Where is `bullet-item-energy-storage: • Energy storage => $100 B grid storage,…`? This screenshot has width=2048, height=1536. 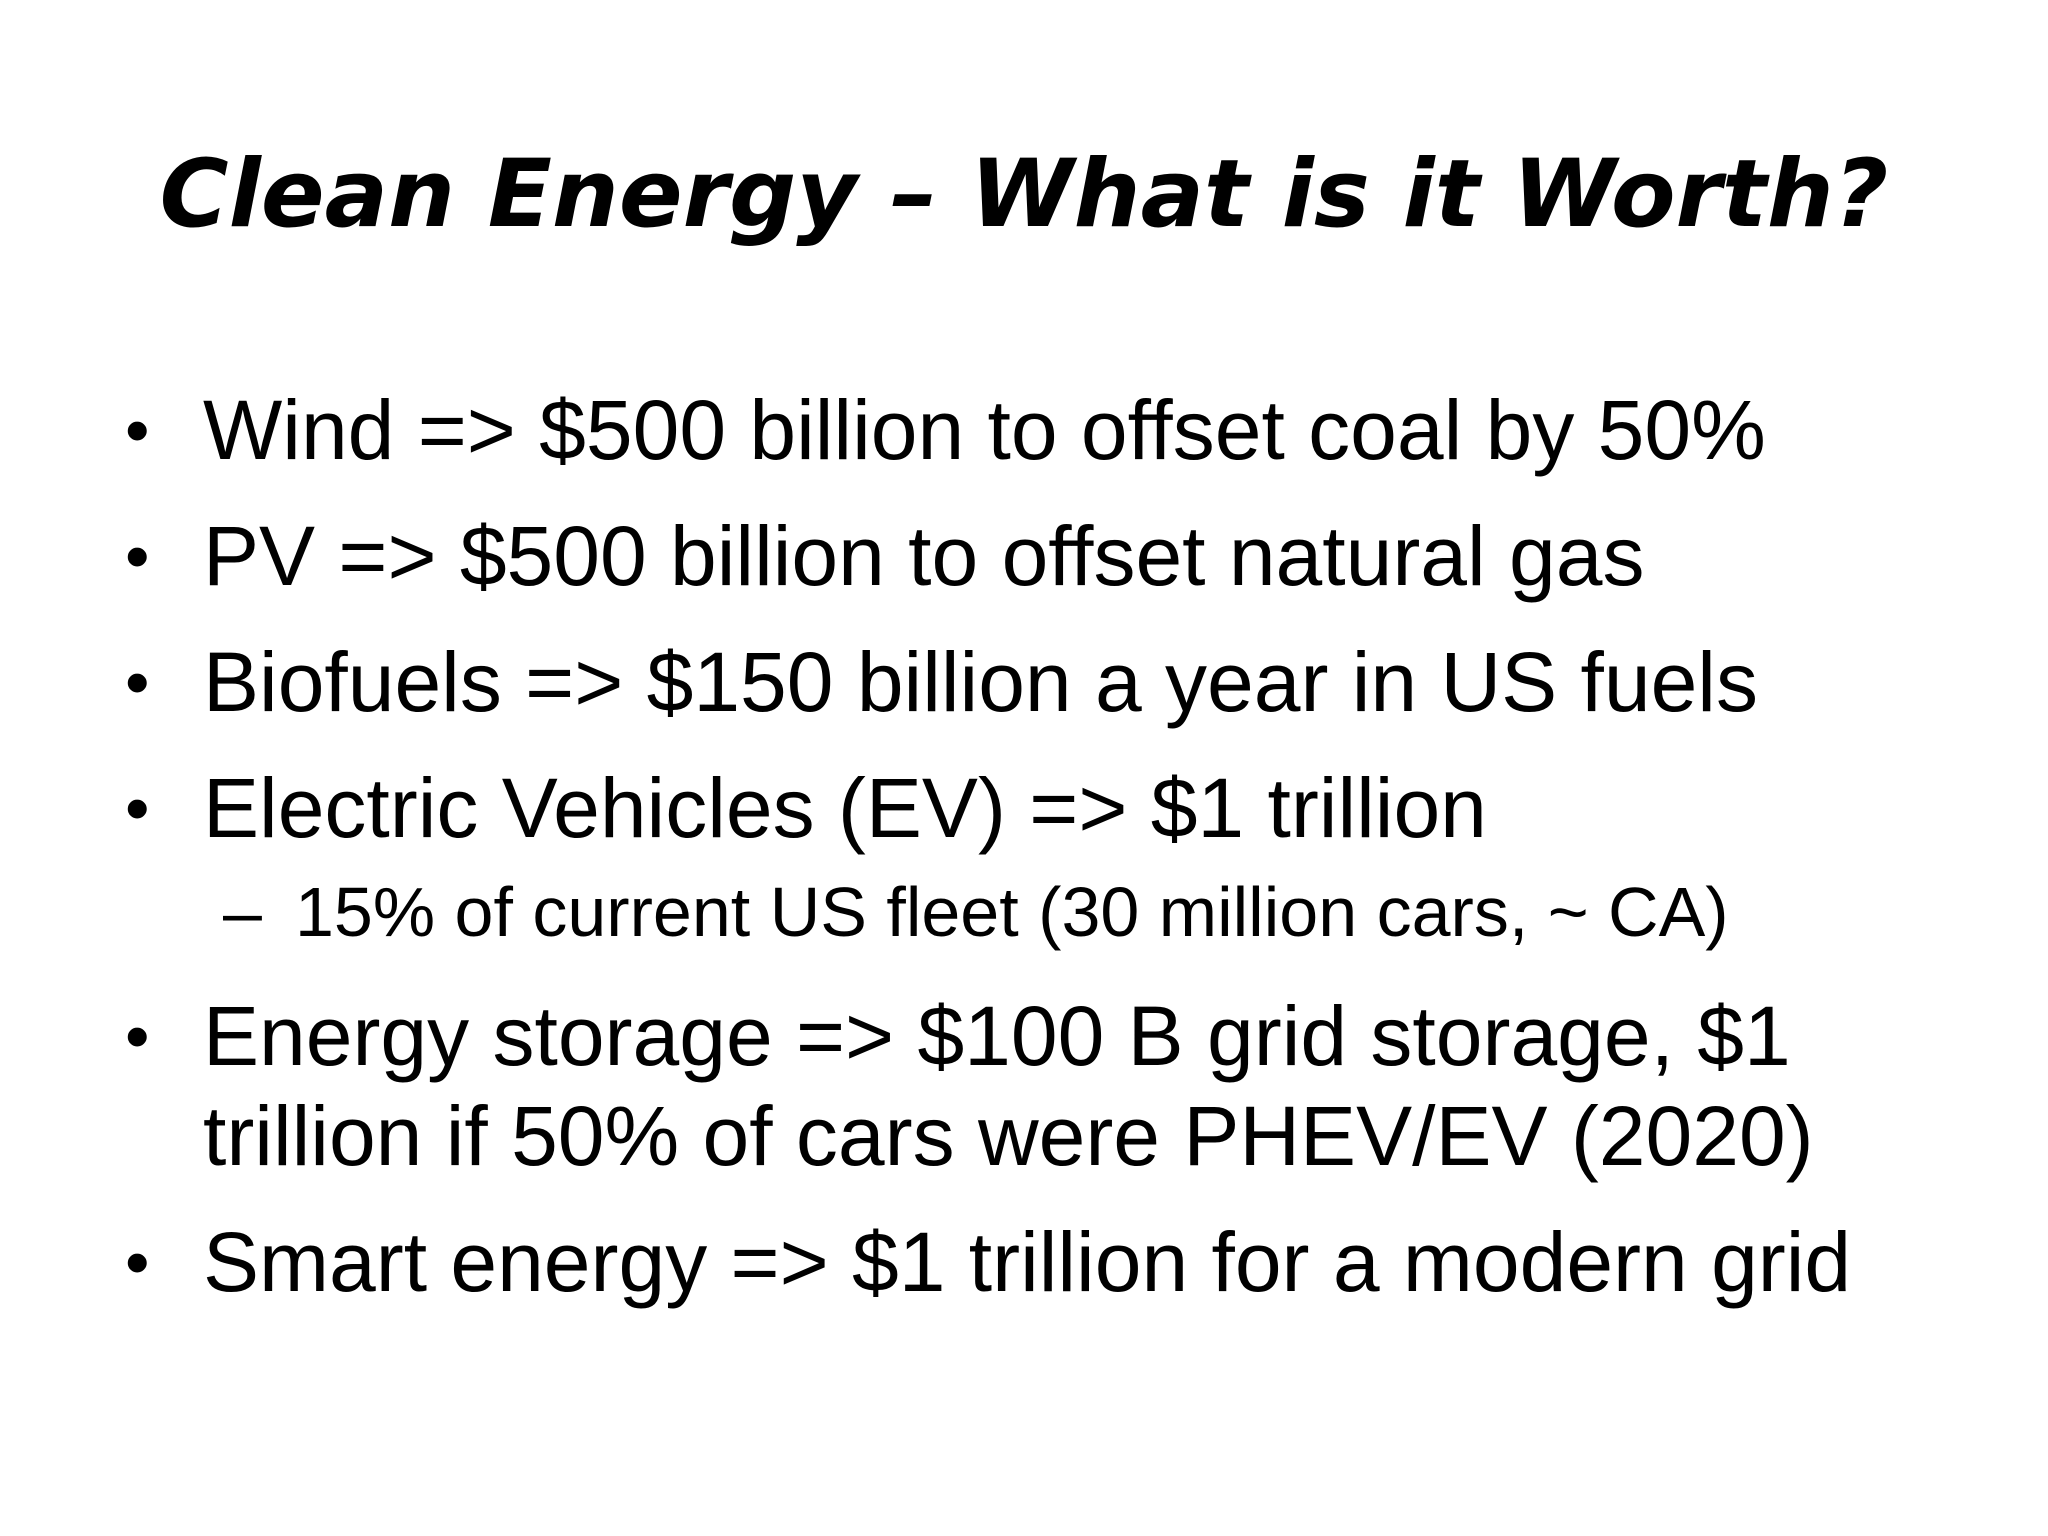
bullet-item-energy-storage: • Energy storage => $100 B grid storage,… is located at coordinates (1055, 1086).